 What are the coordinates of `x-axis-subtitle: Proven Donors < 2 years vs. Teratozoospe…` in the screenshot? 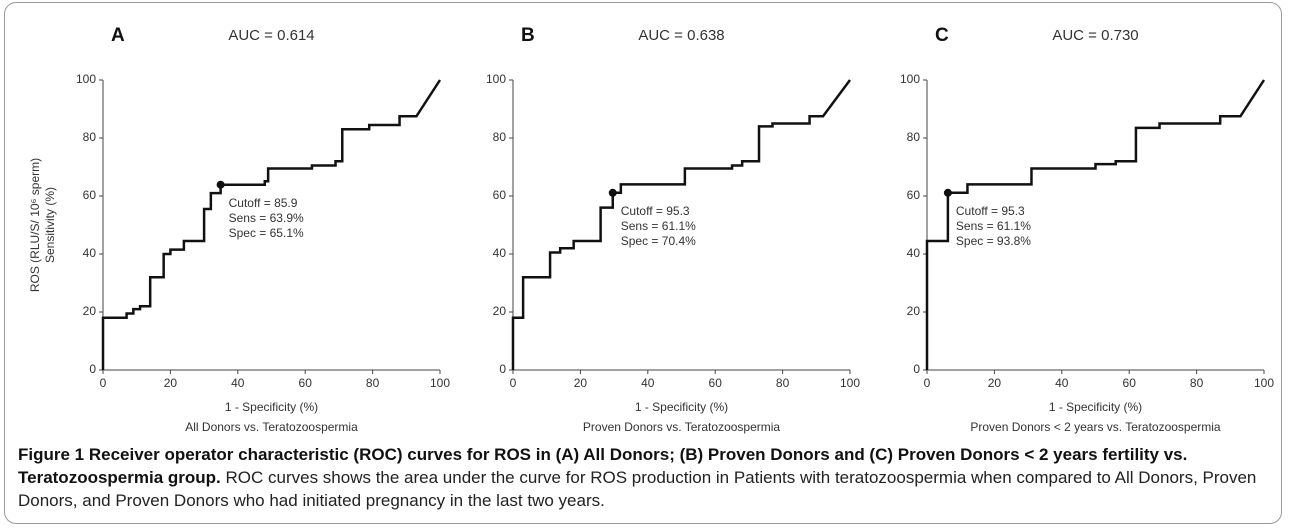 It's located at (1095, 427).